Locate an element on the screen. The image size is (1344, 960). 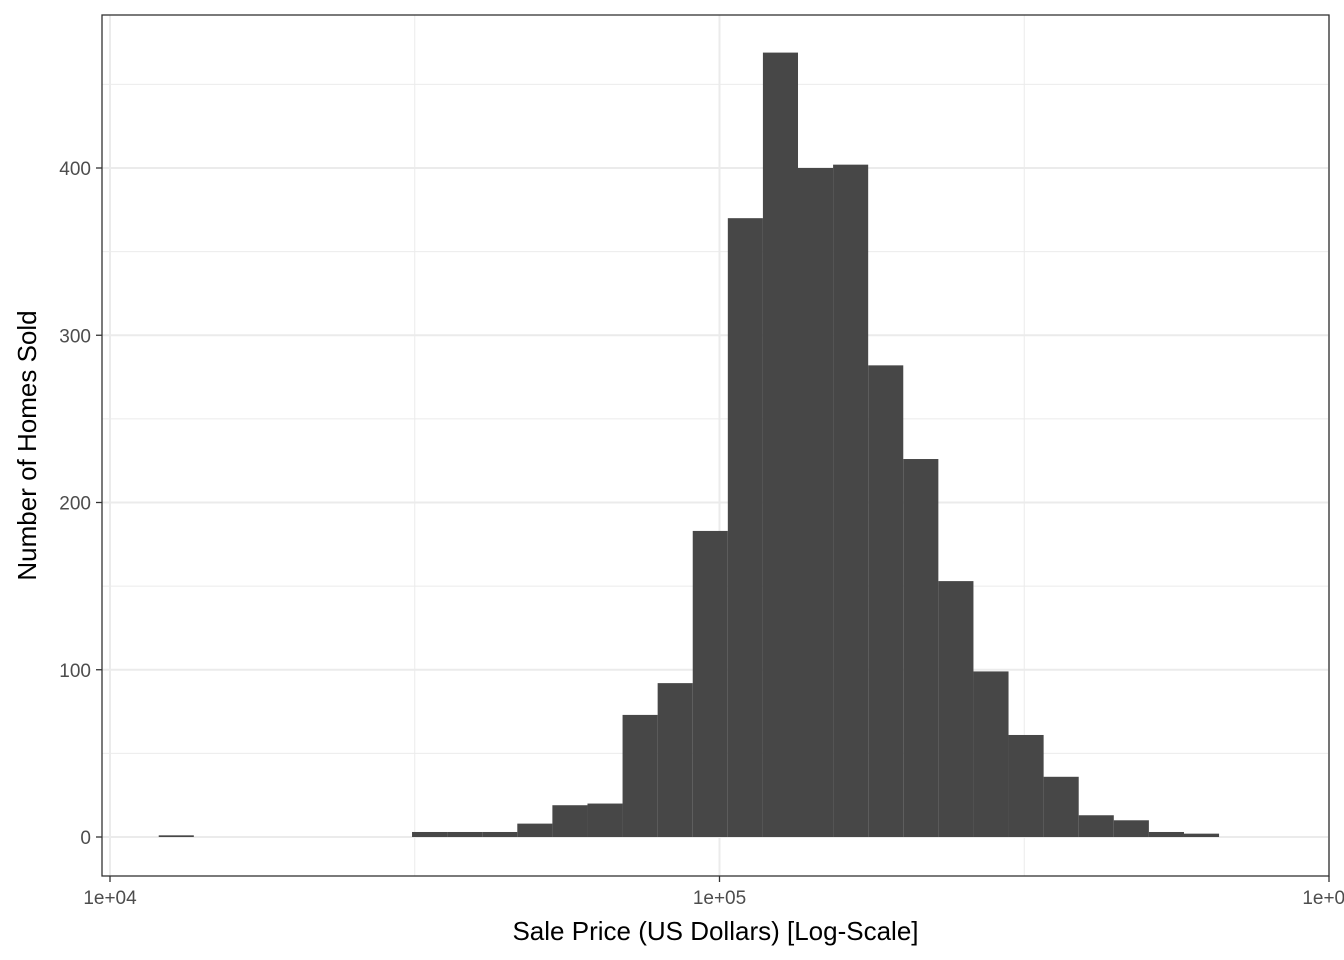
y-tick-label: 100 is located at coordinates (75, 671).